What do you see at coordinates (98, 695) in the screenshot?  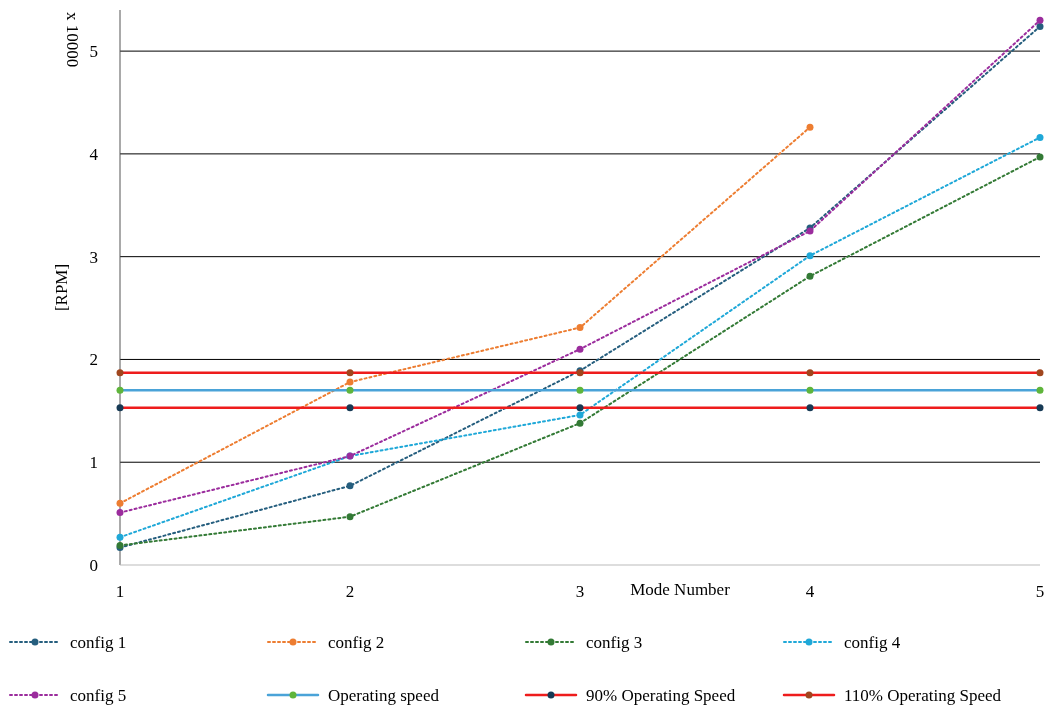 I see `legend-label: config 5` at bounding box center [98, 695].